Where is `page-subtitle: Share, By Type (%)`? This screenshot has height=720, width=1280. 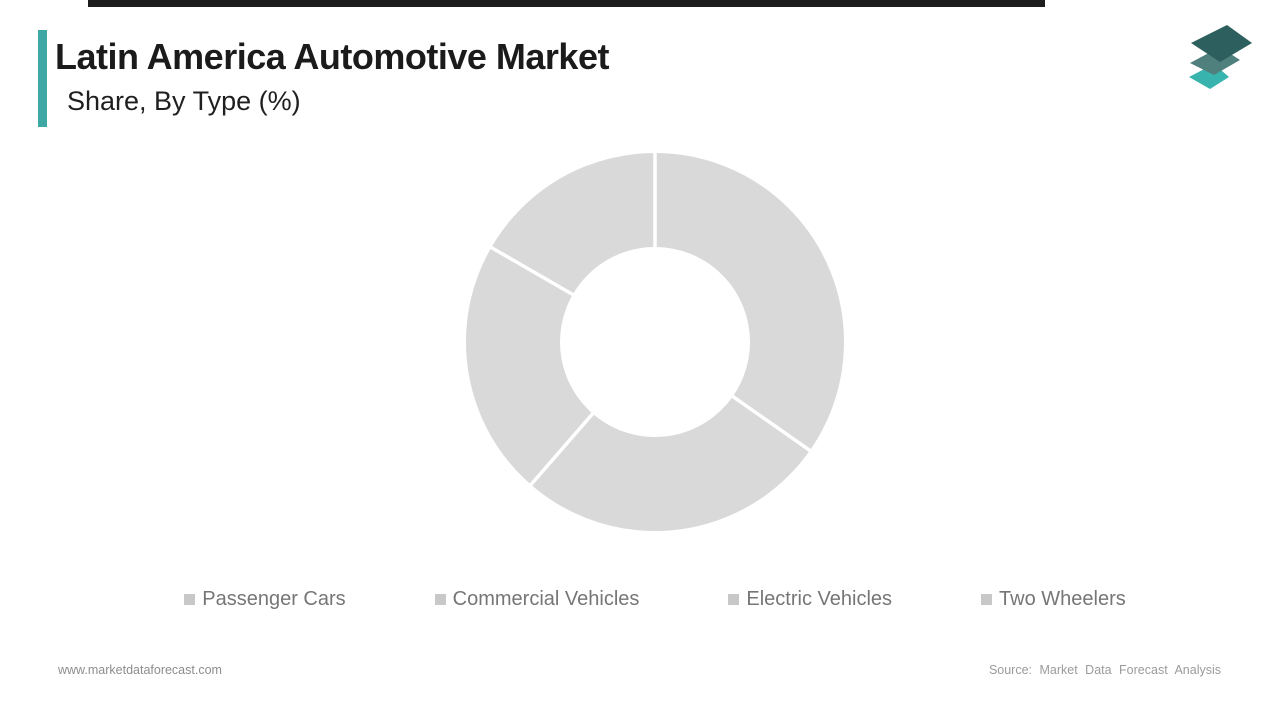
page-subtitle: Share, By Type (%) is located at coordinates (184, 101).